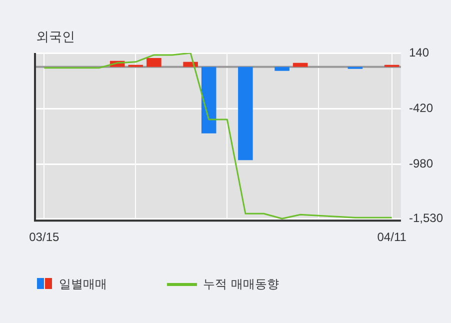 The width and height of the screenshot is (451, 323). I want to click on x-tick-label: 04/11, so click(392, 237).